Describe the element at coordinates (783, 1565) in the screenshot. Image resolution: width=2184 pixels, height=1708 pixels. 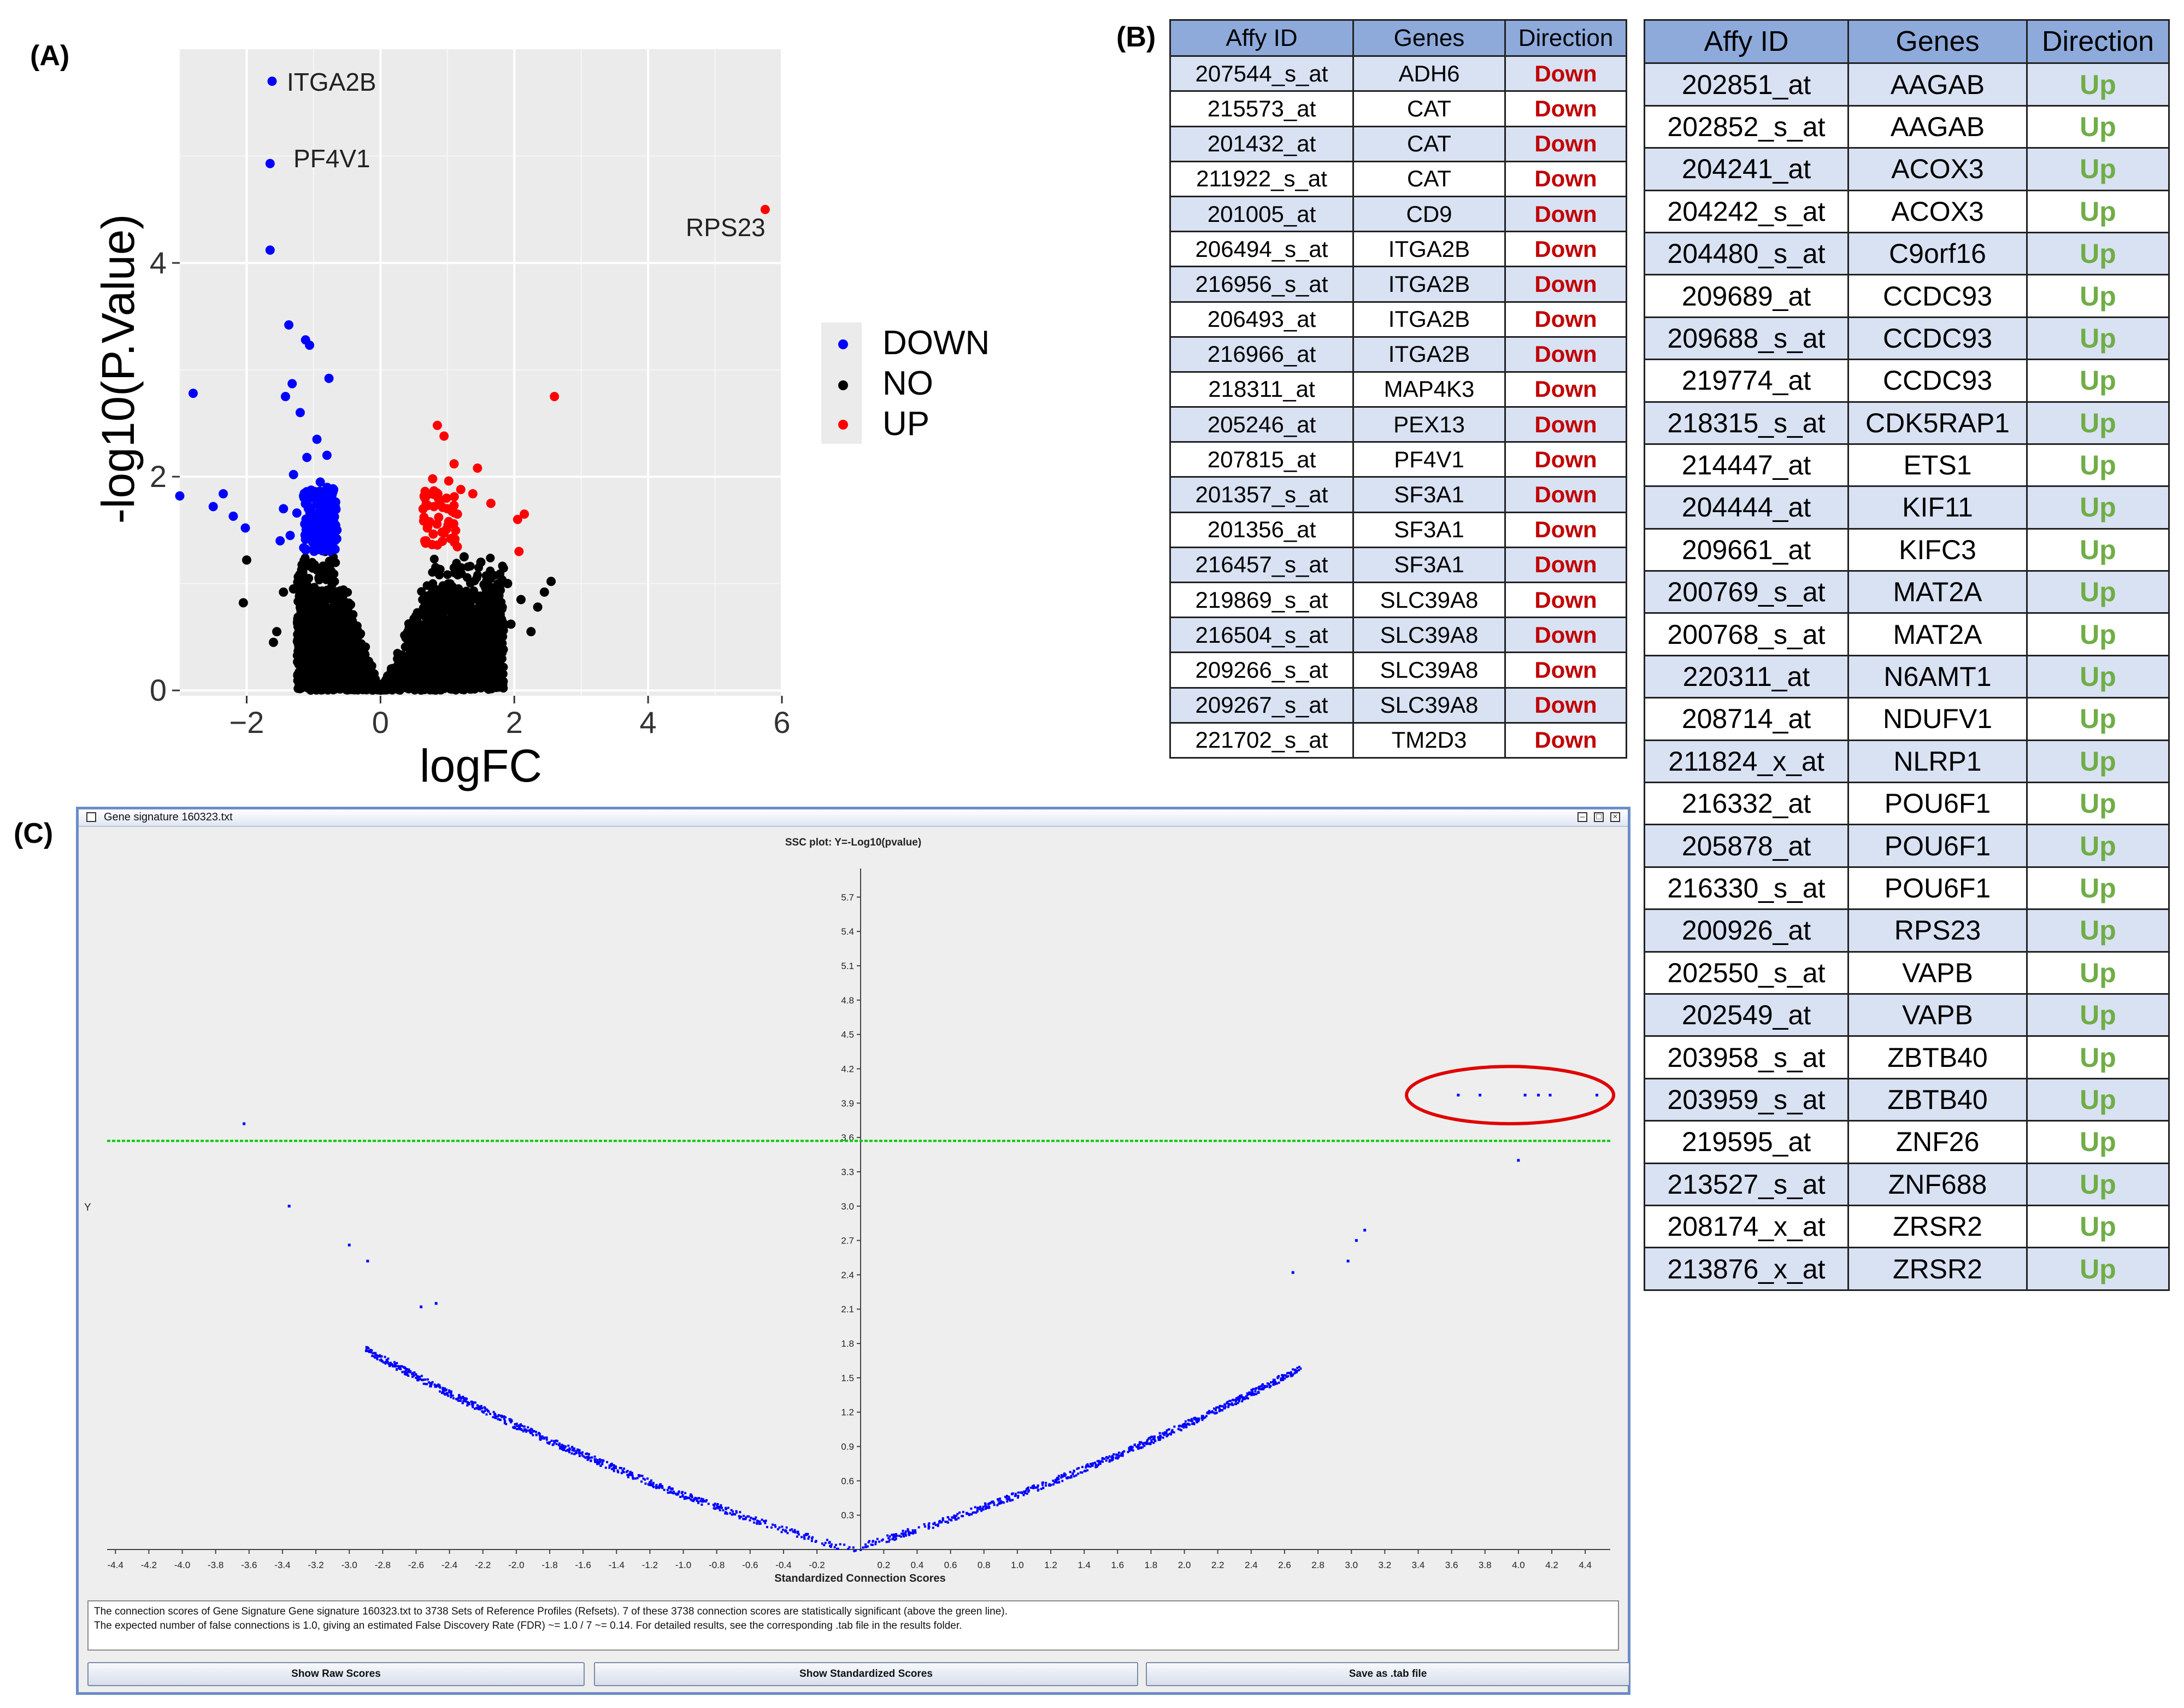
I see `ssc-x-tick-label: -0.4` at that location.